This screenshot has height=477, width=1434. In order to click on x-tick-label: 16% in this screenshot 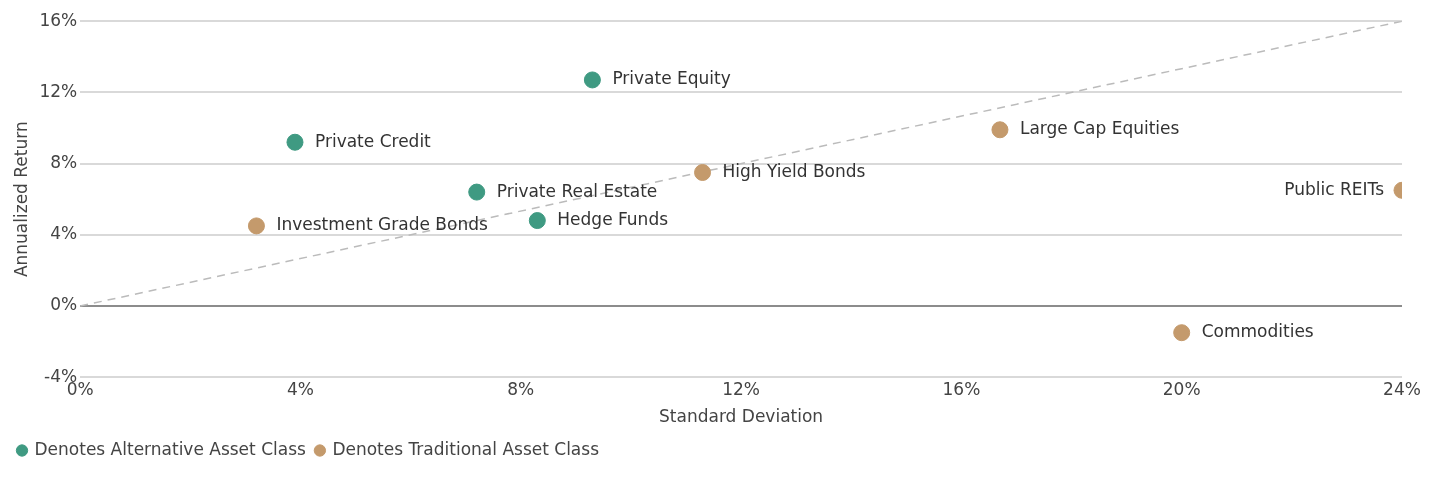, I will do `click(961, 388)`.